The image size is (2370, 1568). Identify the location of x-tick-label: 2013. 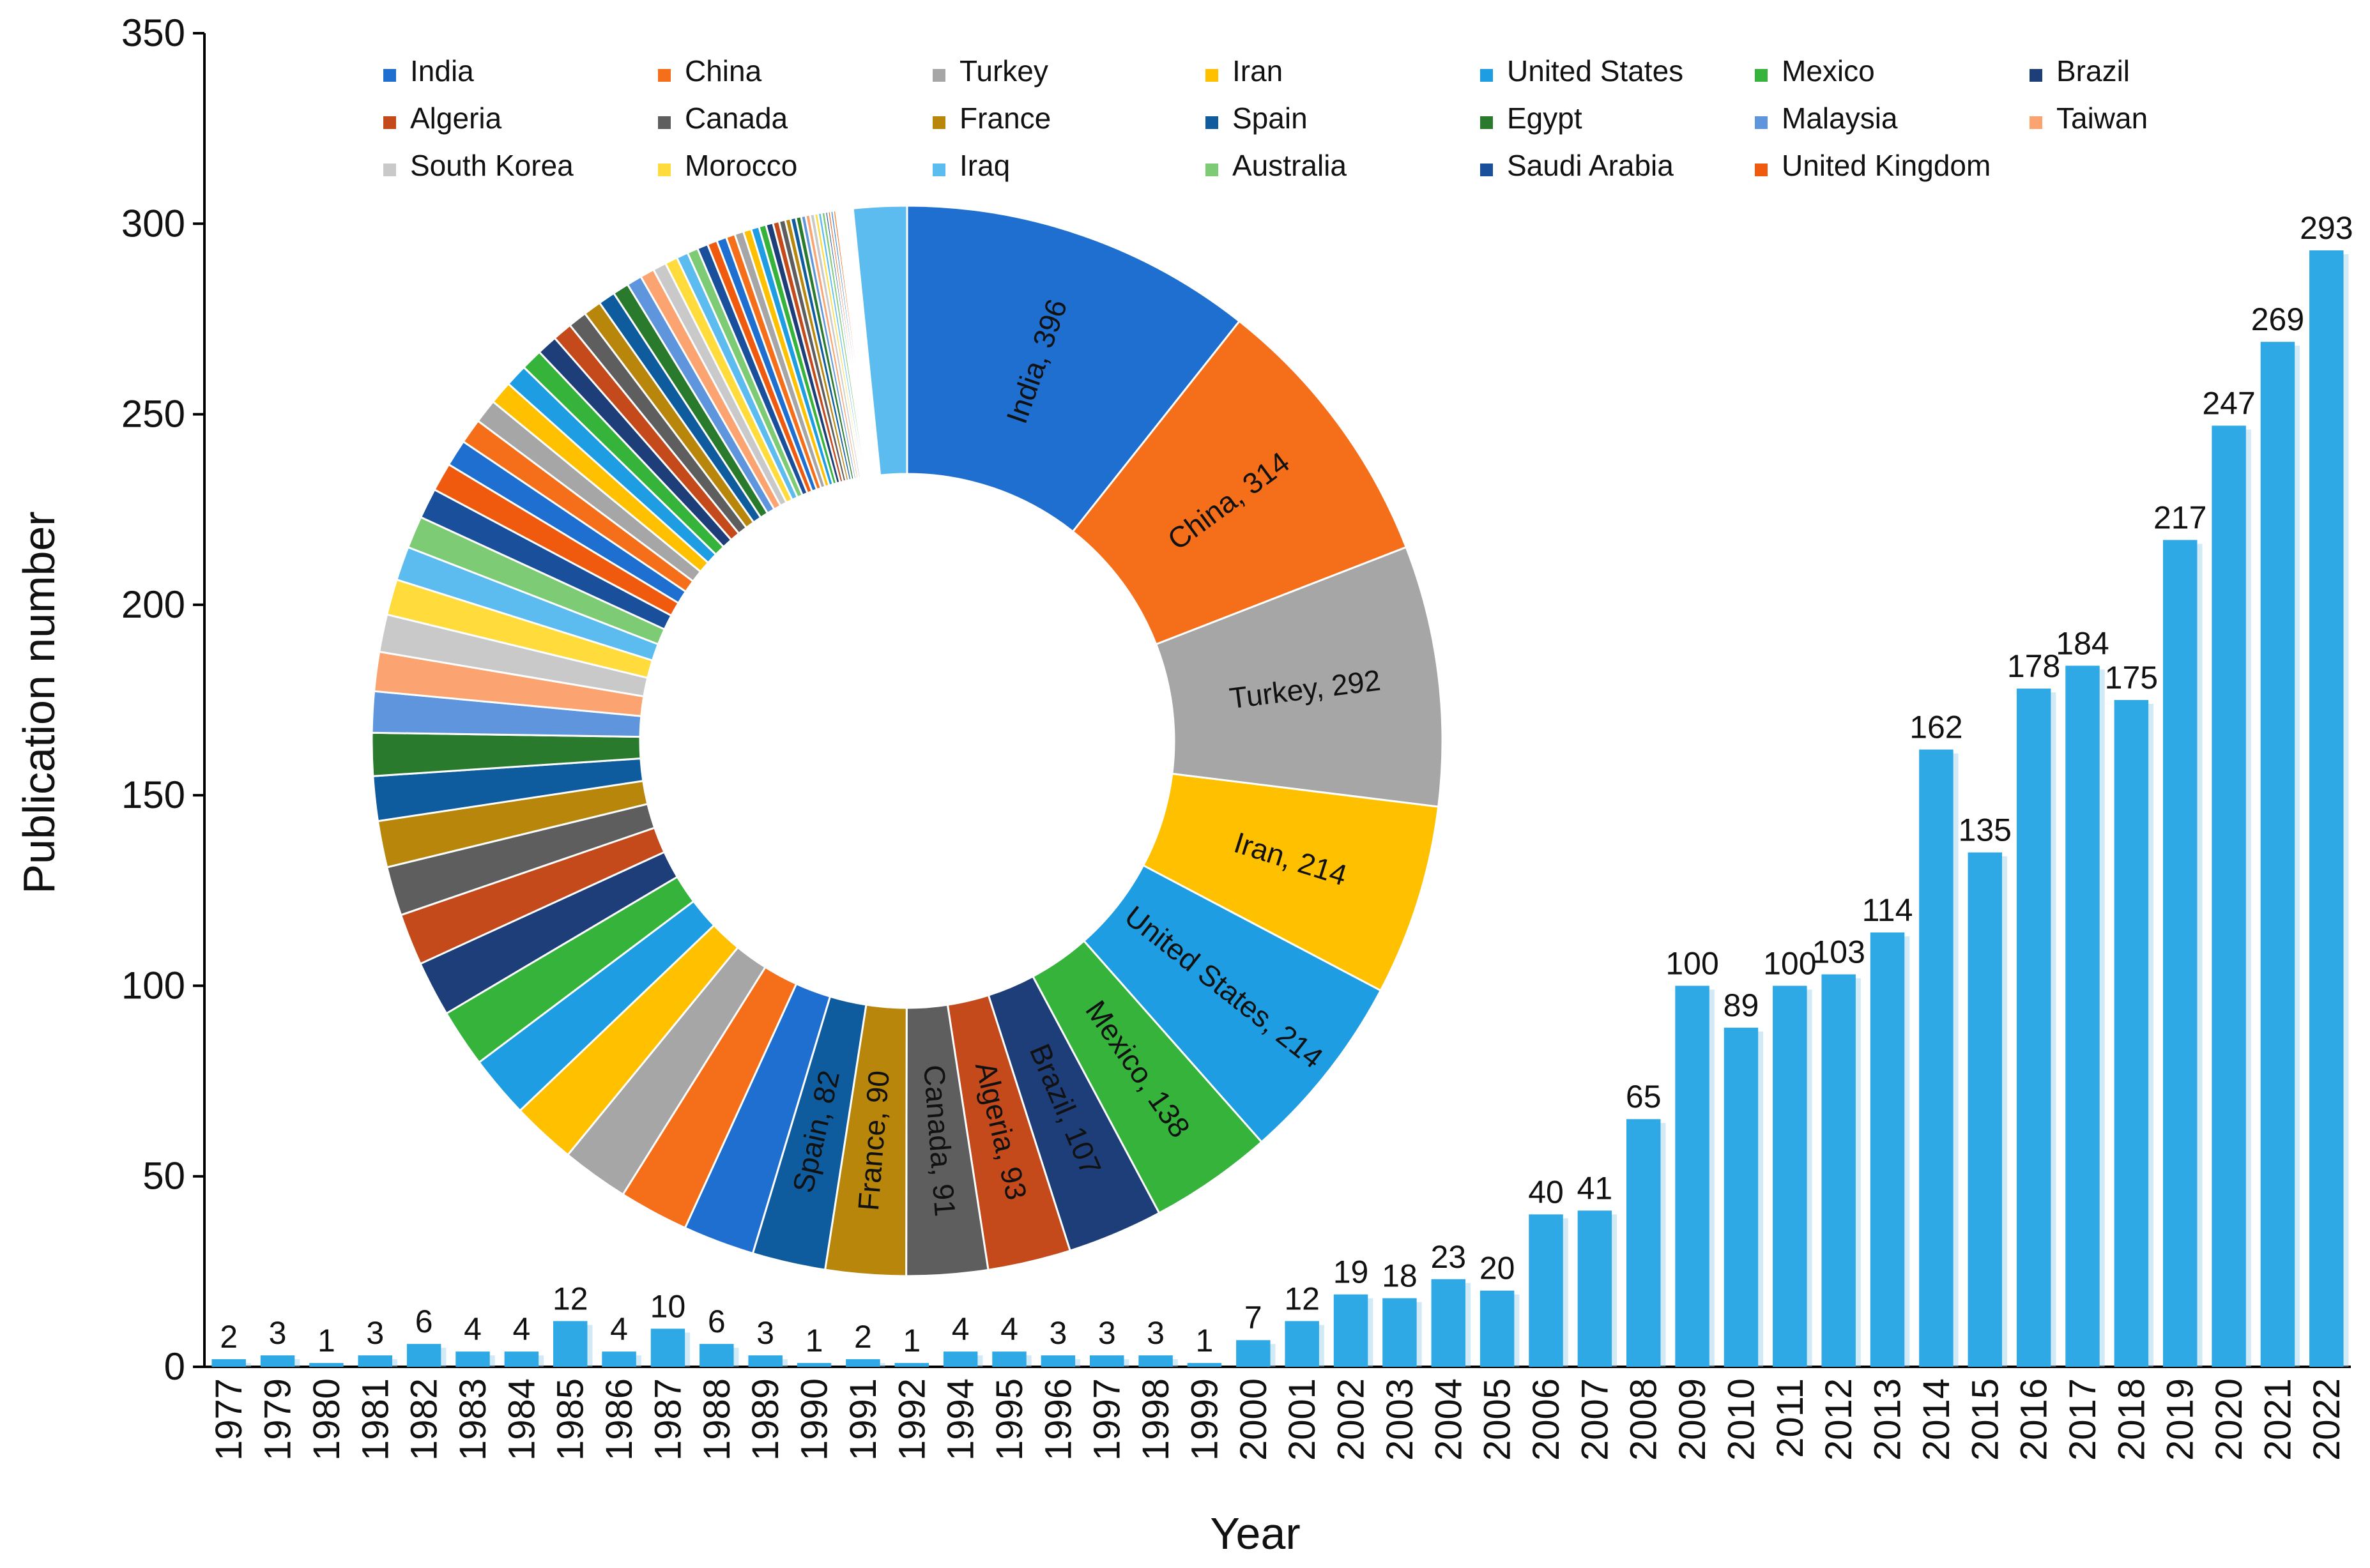
(1888, 1419).